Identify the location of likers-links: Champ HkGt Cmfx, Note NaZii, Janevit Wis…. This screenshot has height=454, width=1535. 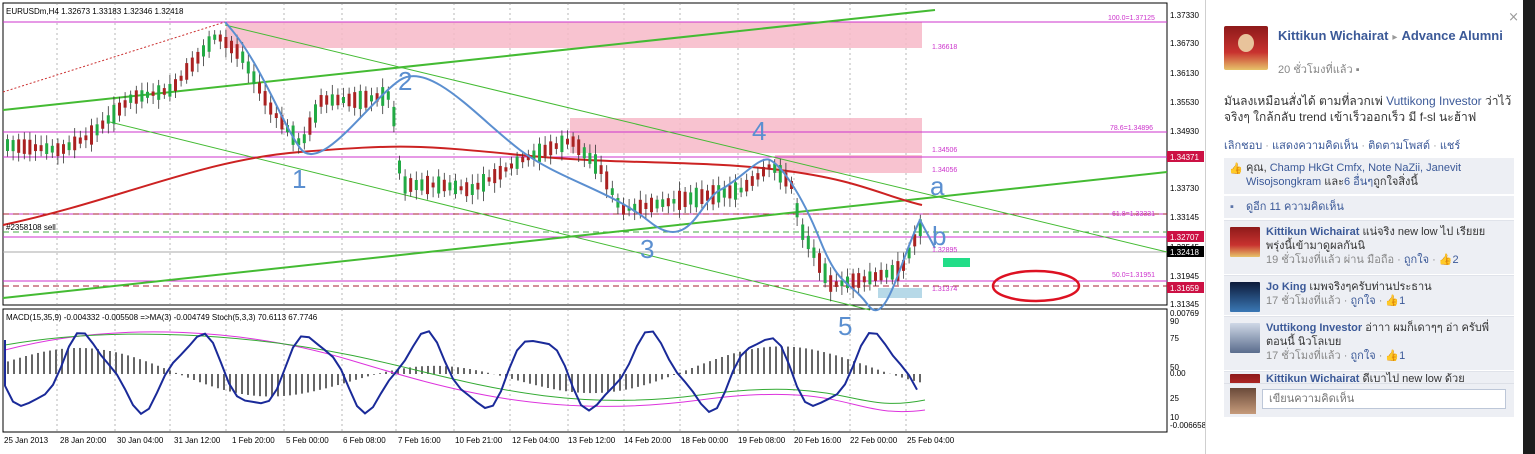
(1354, 175).